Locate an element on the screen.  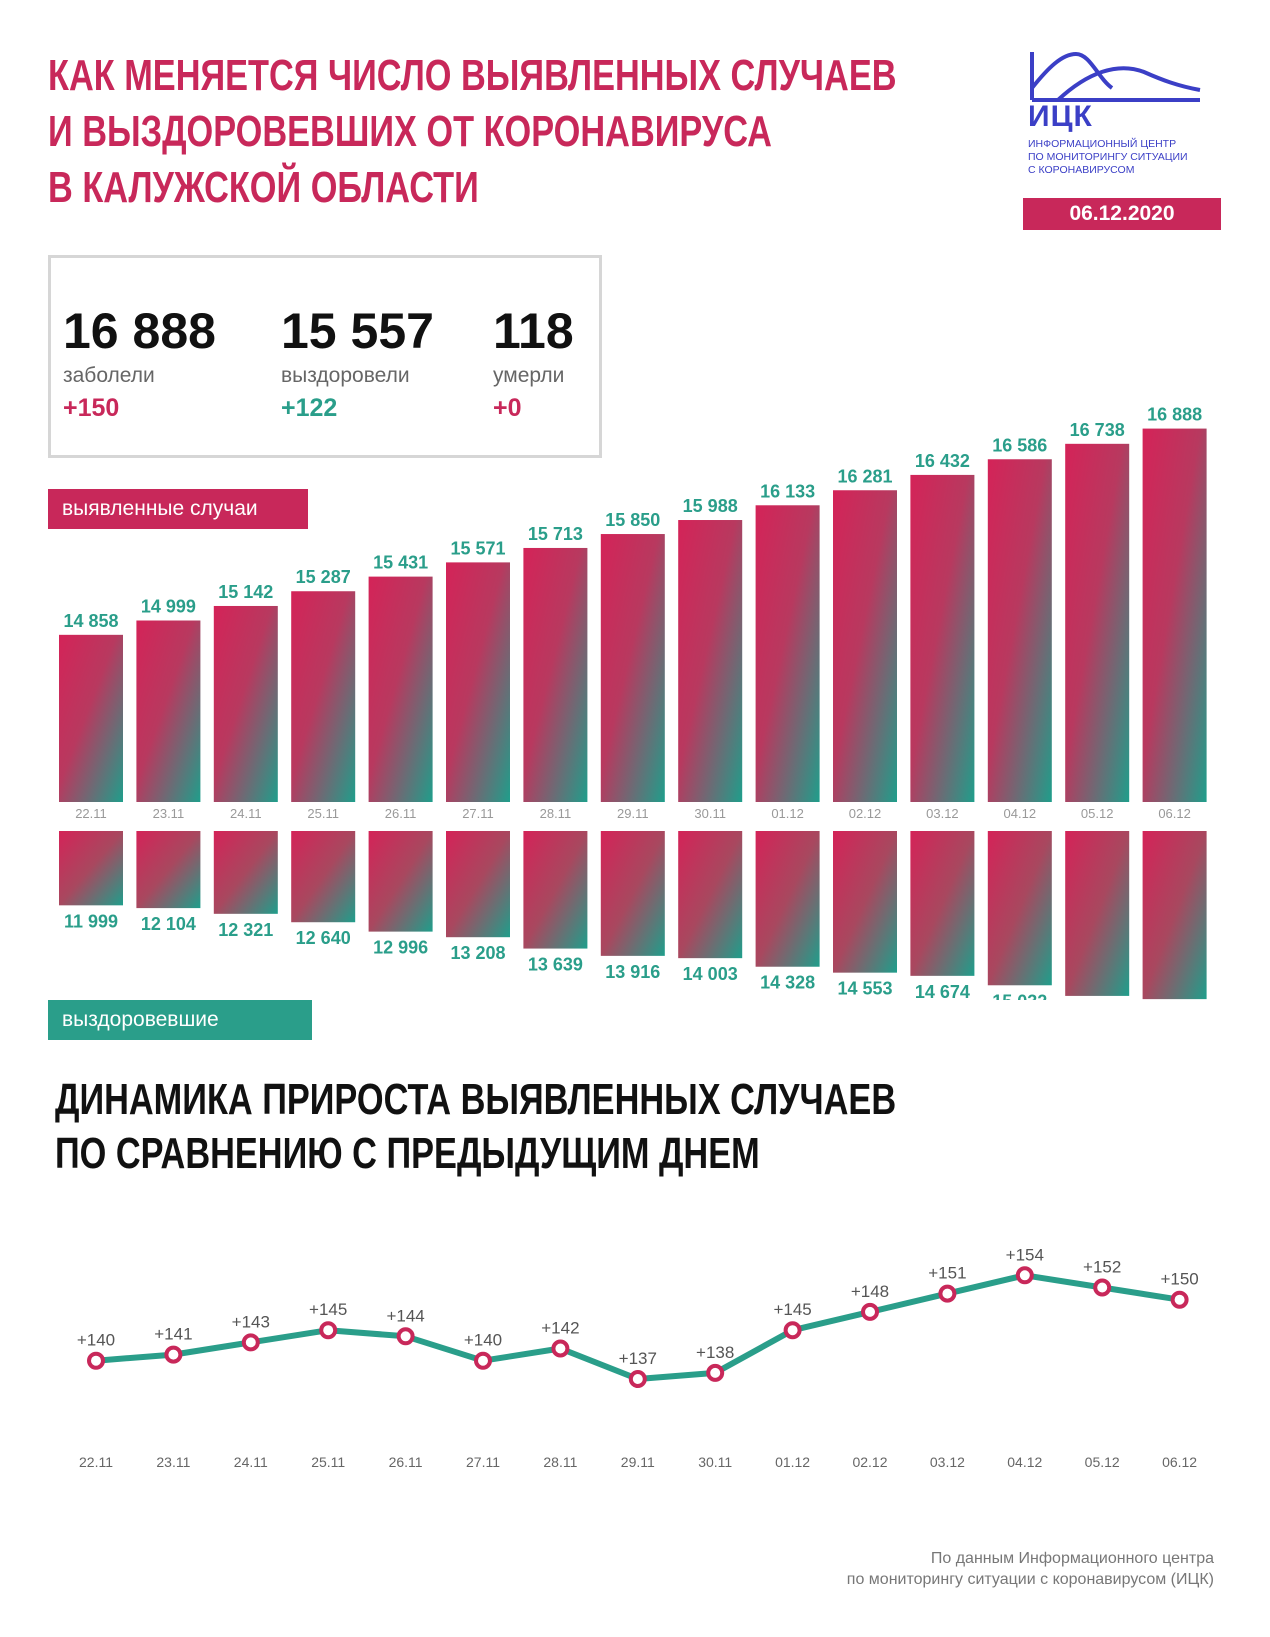
increase-value-label: +152 is located at coordinates (1102, 1267).